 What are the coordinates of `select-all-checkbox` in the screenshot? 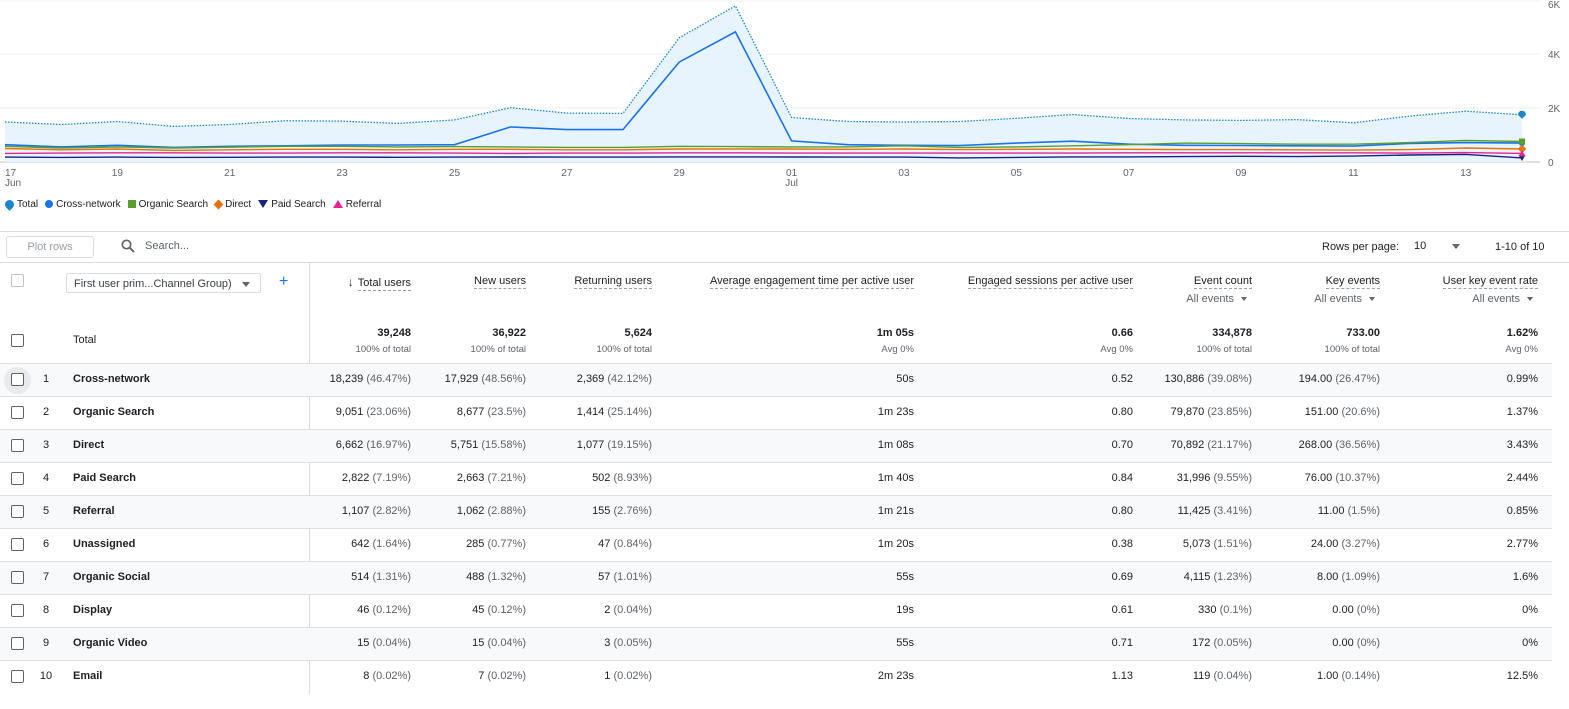 It's located at (17, 280).